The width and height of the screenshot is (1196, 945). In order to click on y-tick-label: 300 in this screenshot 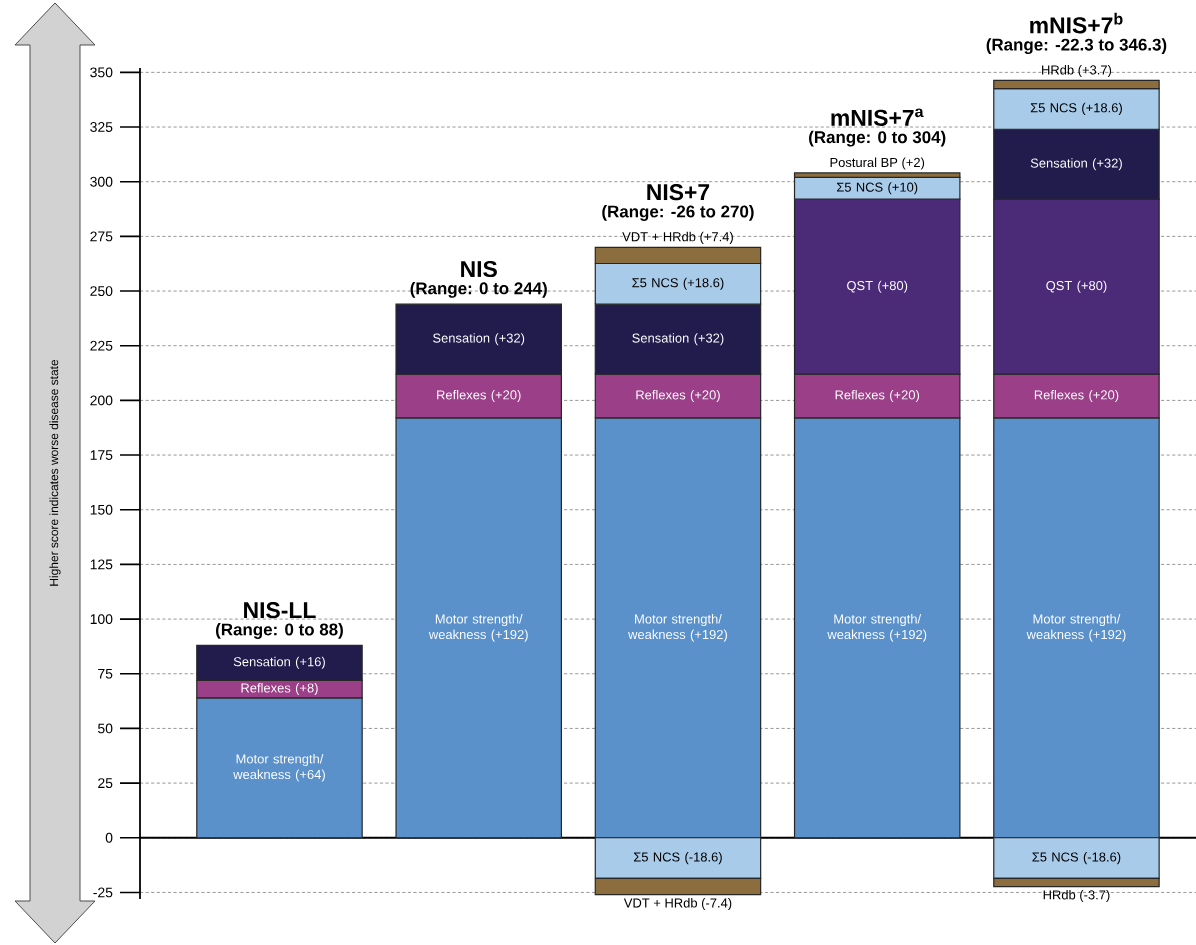, I will do `click(101, 181)`.